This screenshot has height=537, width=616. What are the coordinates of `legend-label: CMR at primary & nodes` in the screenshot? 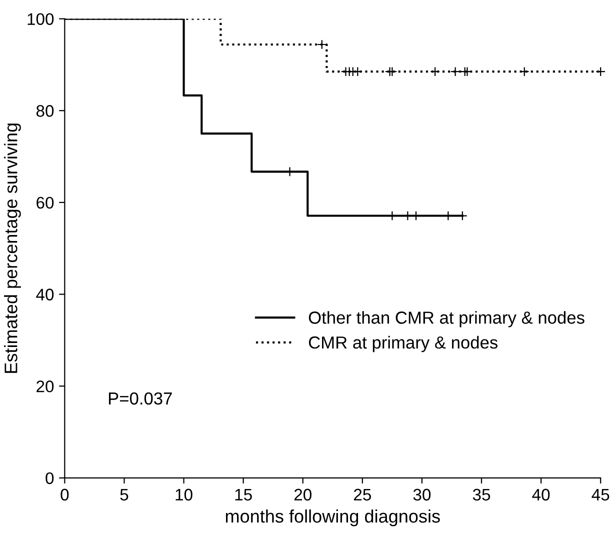 It's located at (403, 344).